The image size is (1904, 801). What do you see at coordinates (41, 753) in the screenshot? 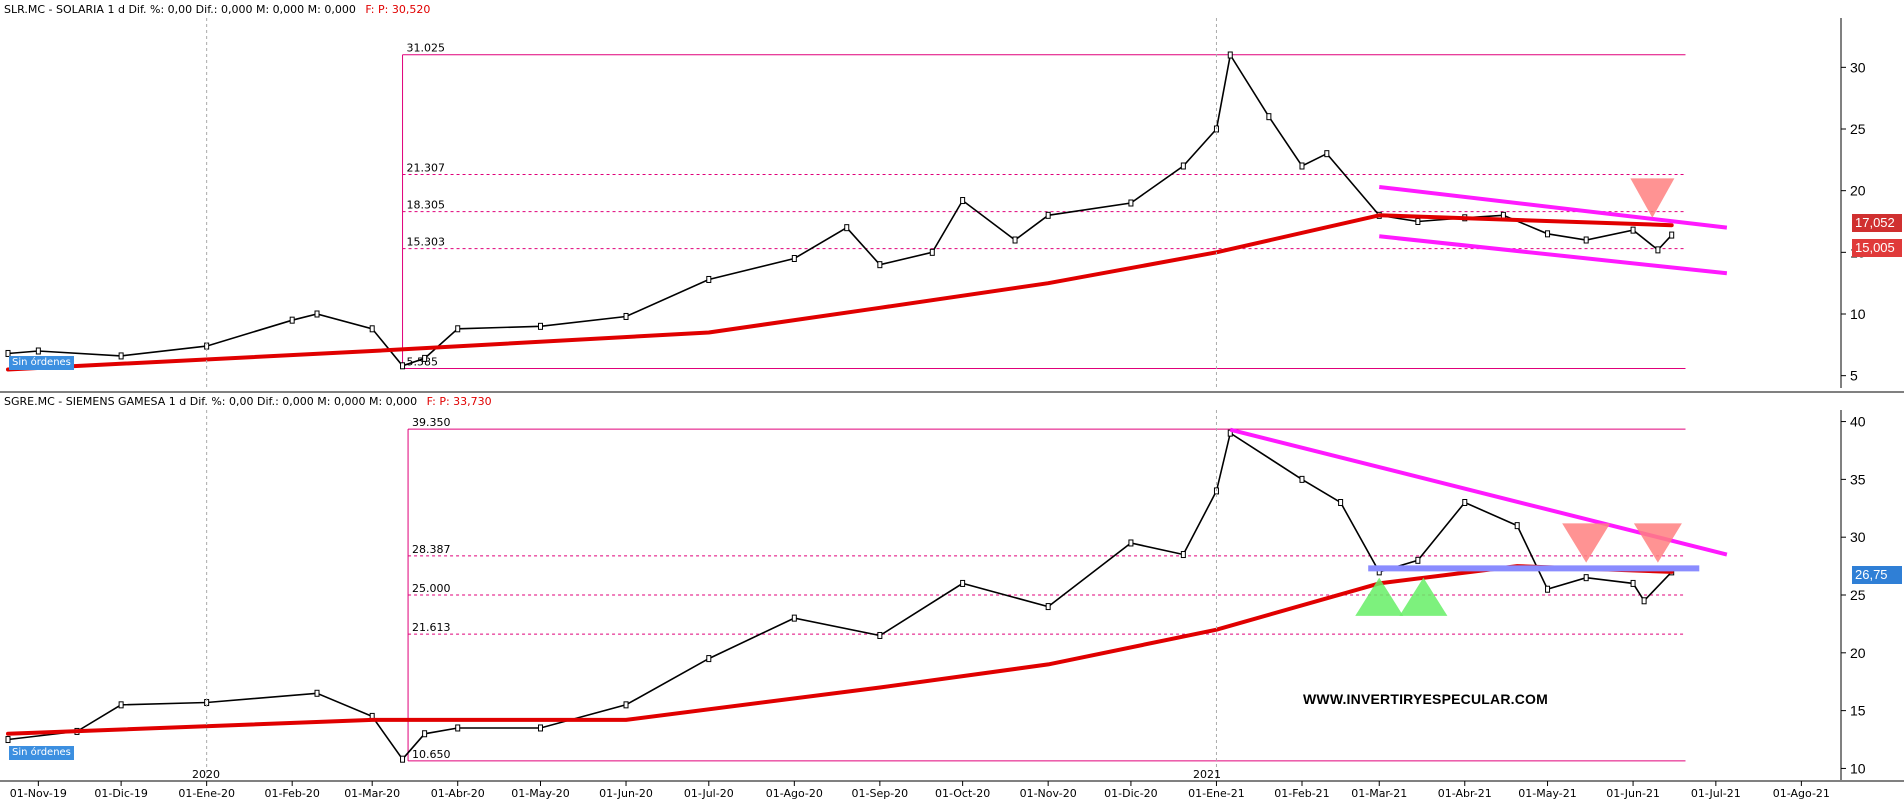
I see `bottom-orders-badge: Sin órdenes` at bounding box center [41, 753].